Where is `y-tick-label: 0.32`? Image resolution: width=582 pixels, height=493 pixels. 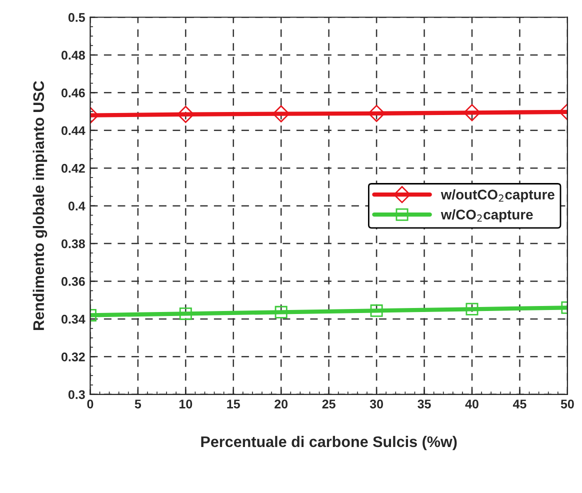 y-tick-label: 0.32 is located at coordinates (73, 357).